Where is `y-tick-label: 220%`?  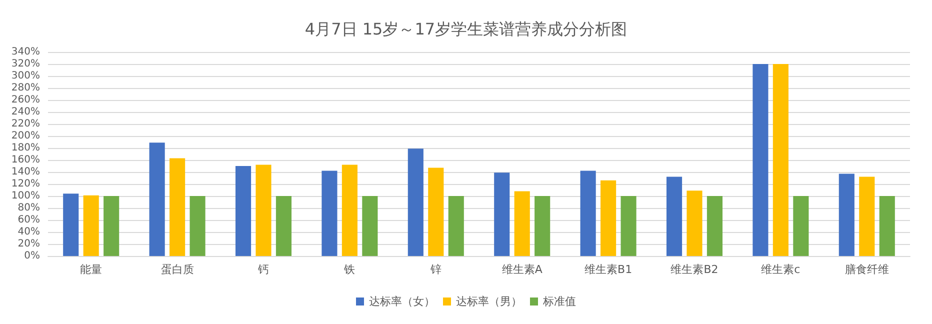 y-tick-label: 220% is located at coordinates (25, 124).